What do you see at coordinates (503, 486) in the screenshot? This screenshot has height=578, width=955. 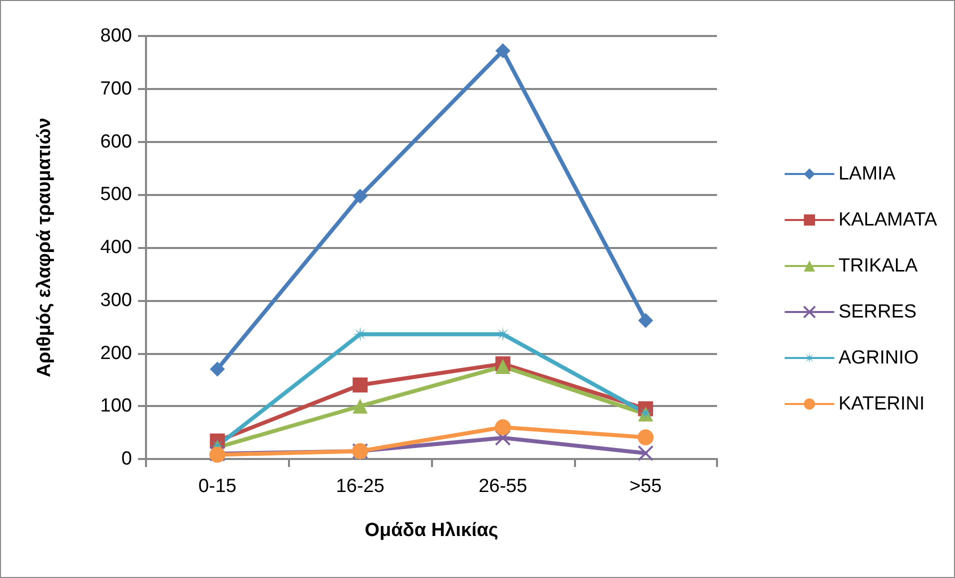 I see `x-tick-label: 26-55` at bounding box center [503, 486].